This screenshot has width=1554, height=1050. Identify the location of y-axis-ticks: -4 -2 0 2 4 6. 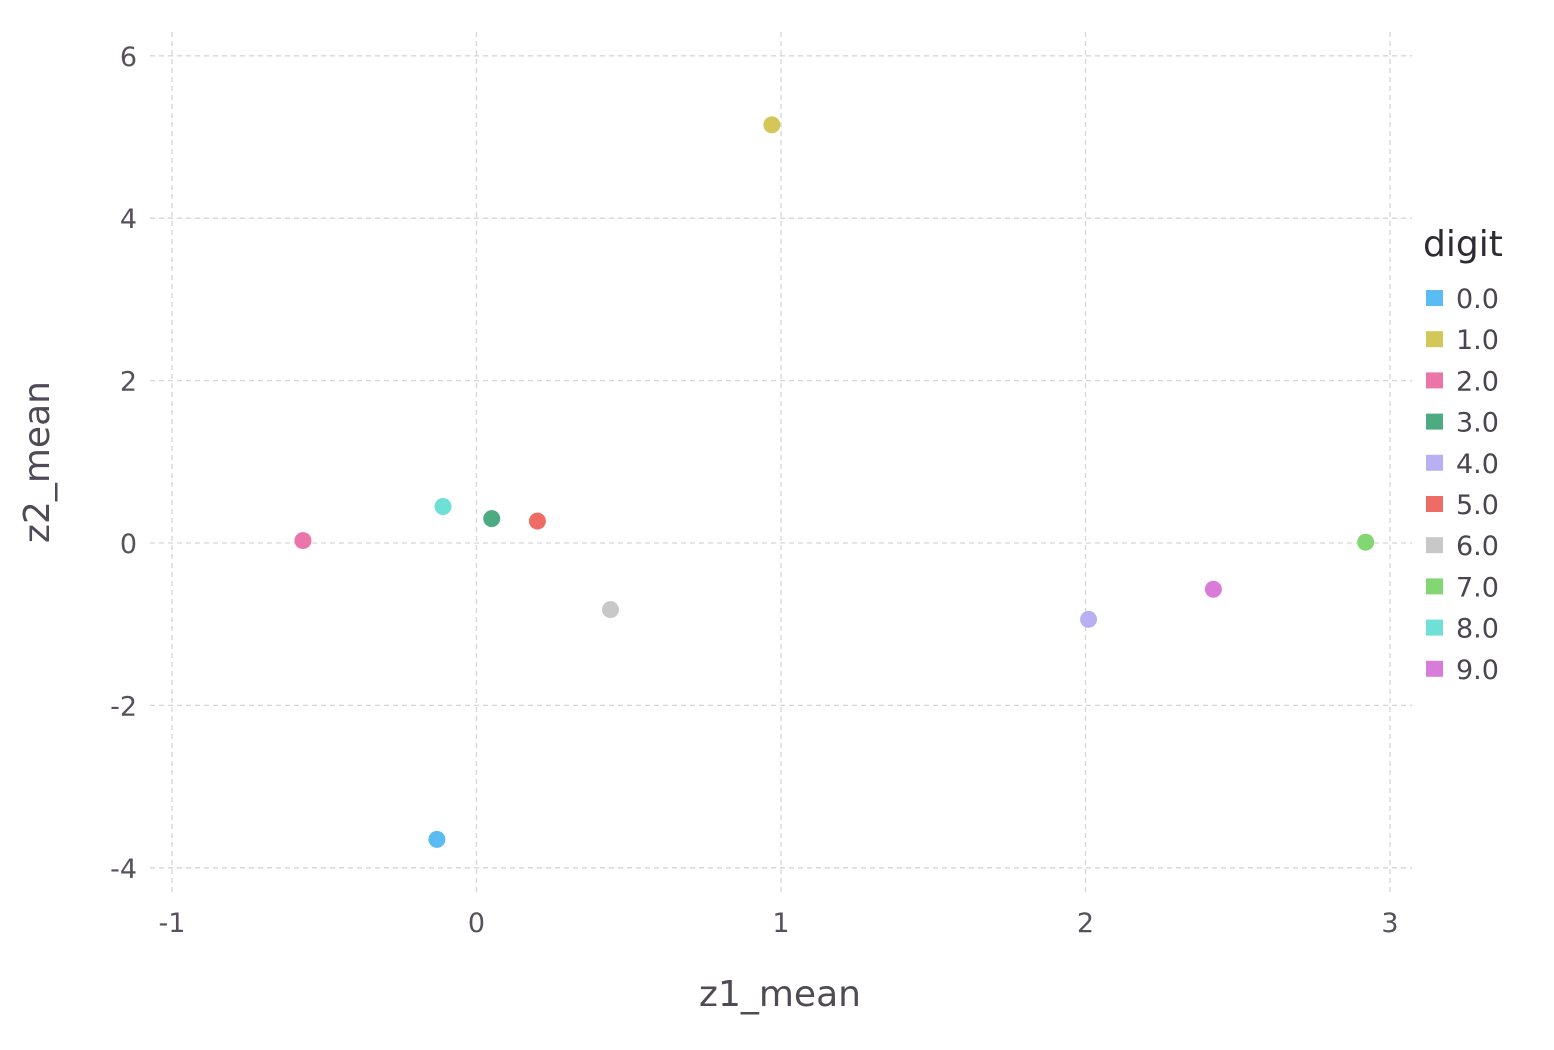
(123, 463).